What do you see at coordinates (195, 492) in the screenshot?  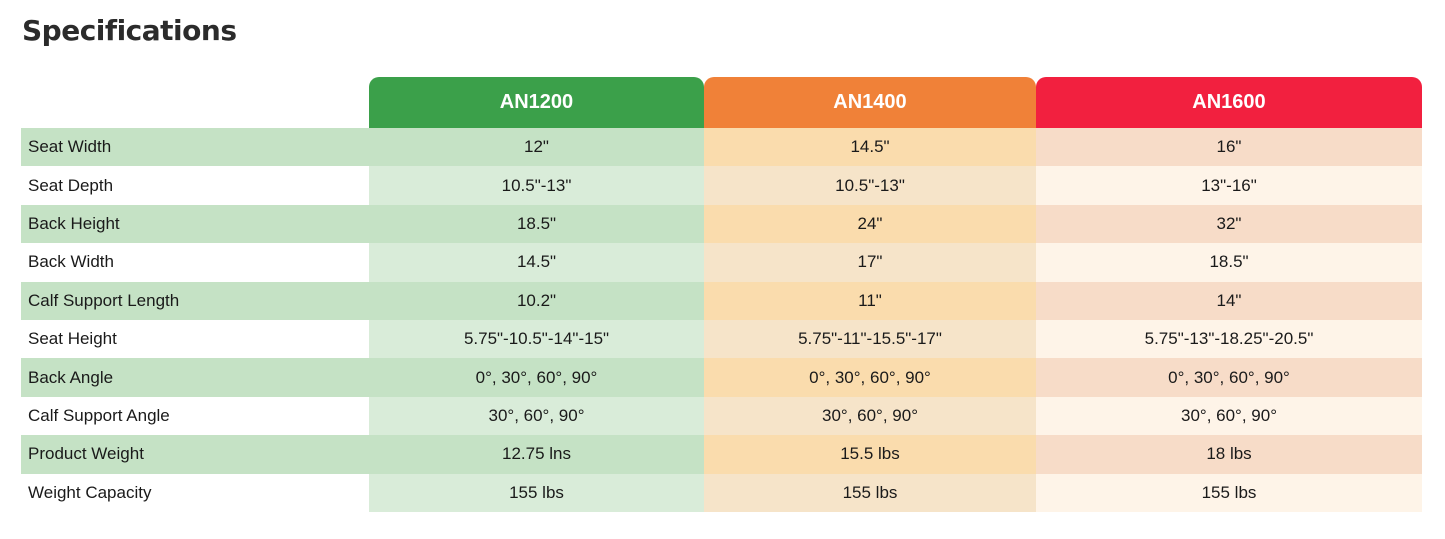 I see `spec-label: Weight Capacity` at bounding box center [195, 492].